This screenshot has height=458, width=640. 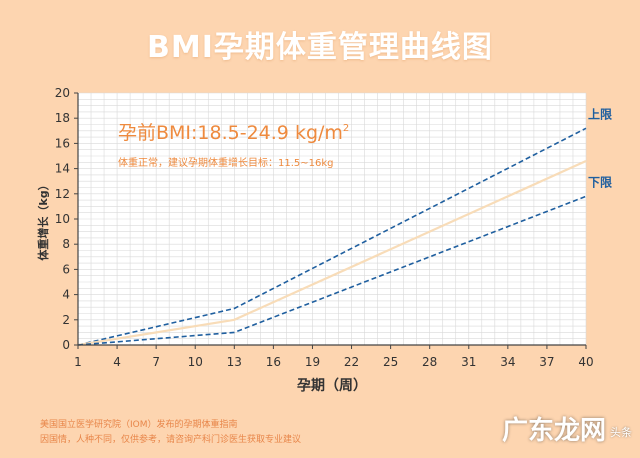 What do you see at coordinates (600, 113) in the screenshot?
I see `series-label-0: 上限` at bounding box center [600, 113].